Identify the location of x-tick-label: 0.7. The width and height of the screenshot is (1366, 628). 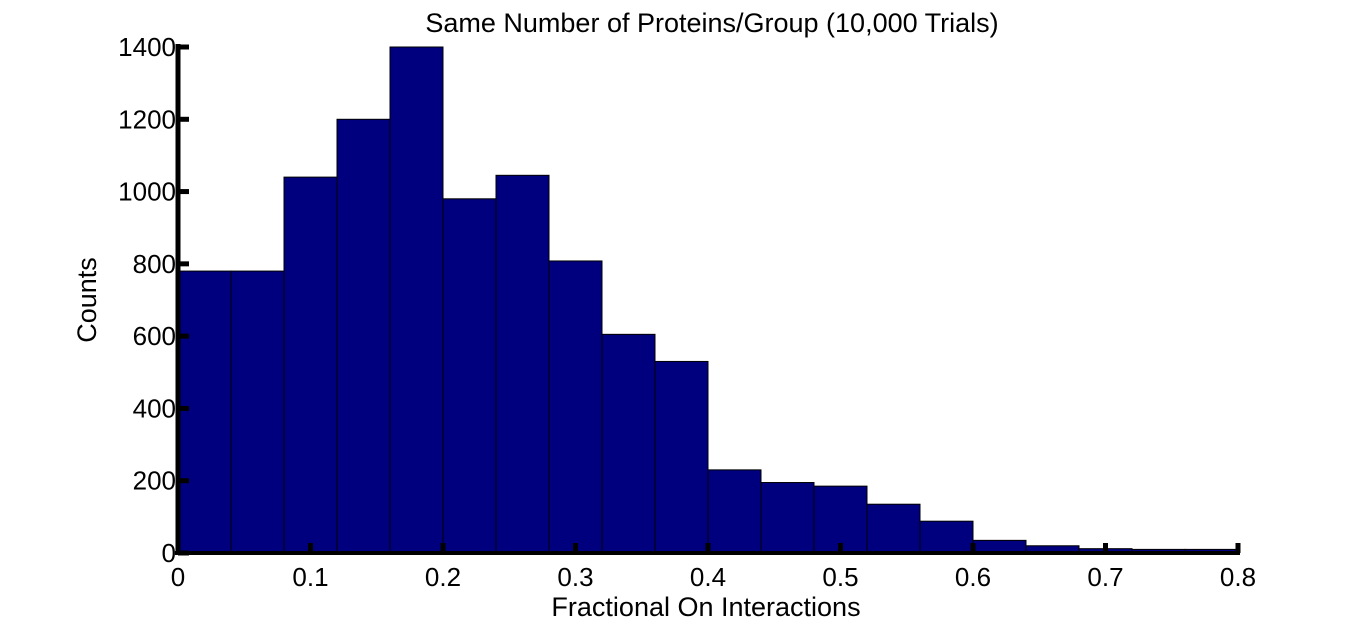
(1105, 577).